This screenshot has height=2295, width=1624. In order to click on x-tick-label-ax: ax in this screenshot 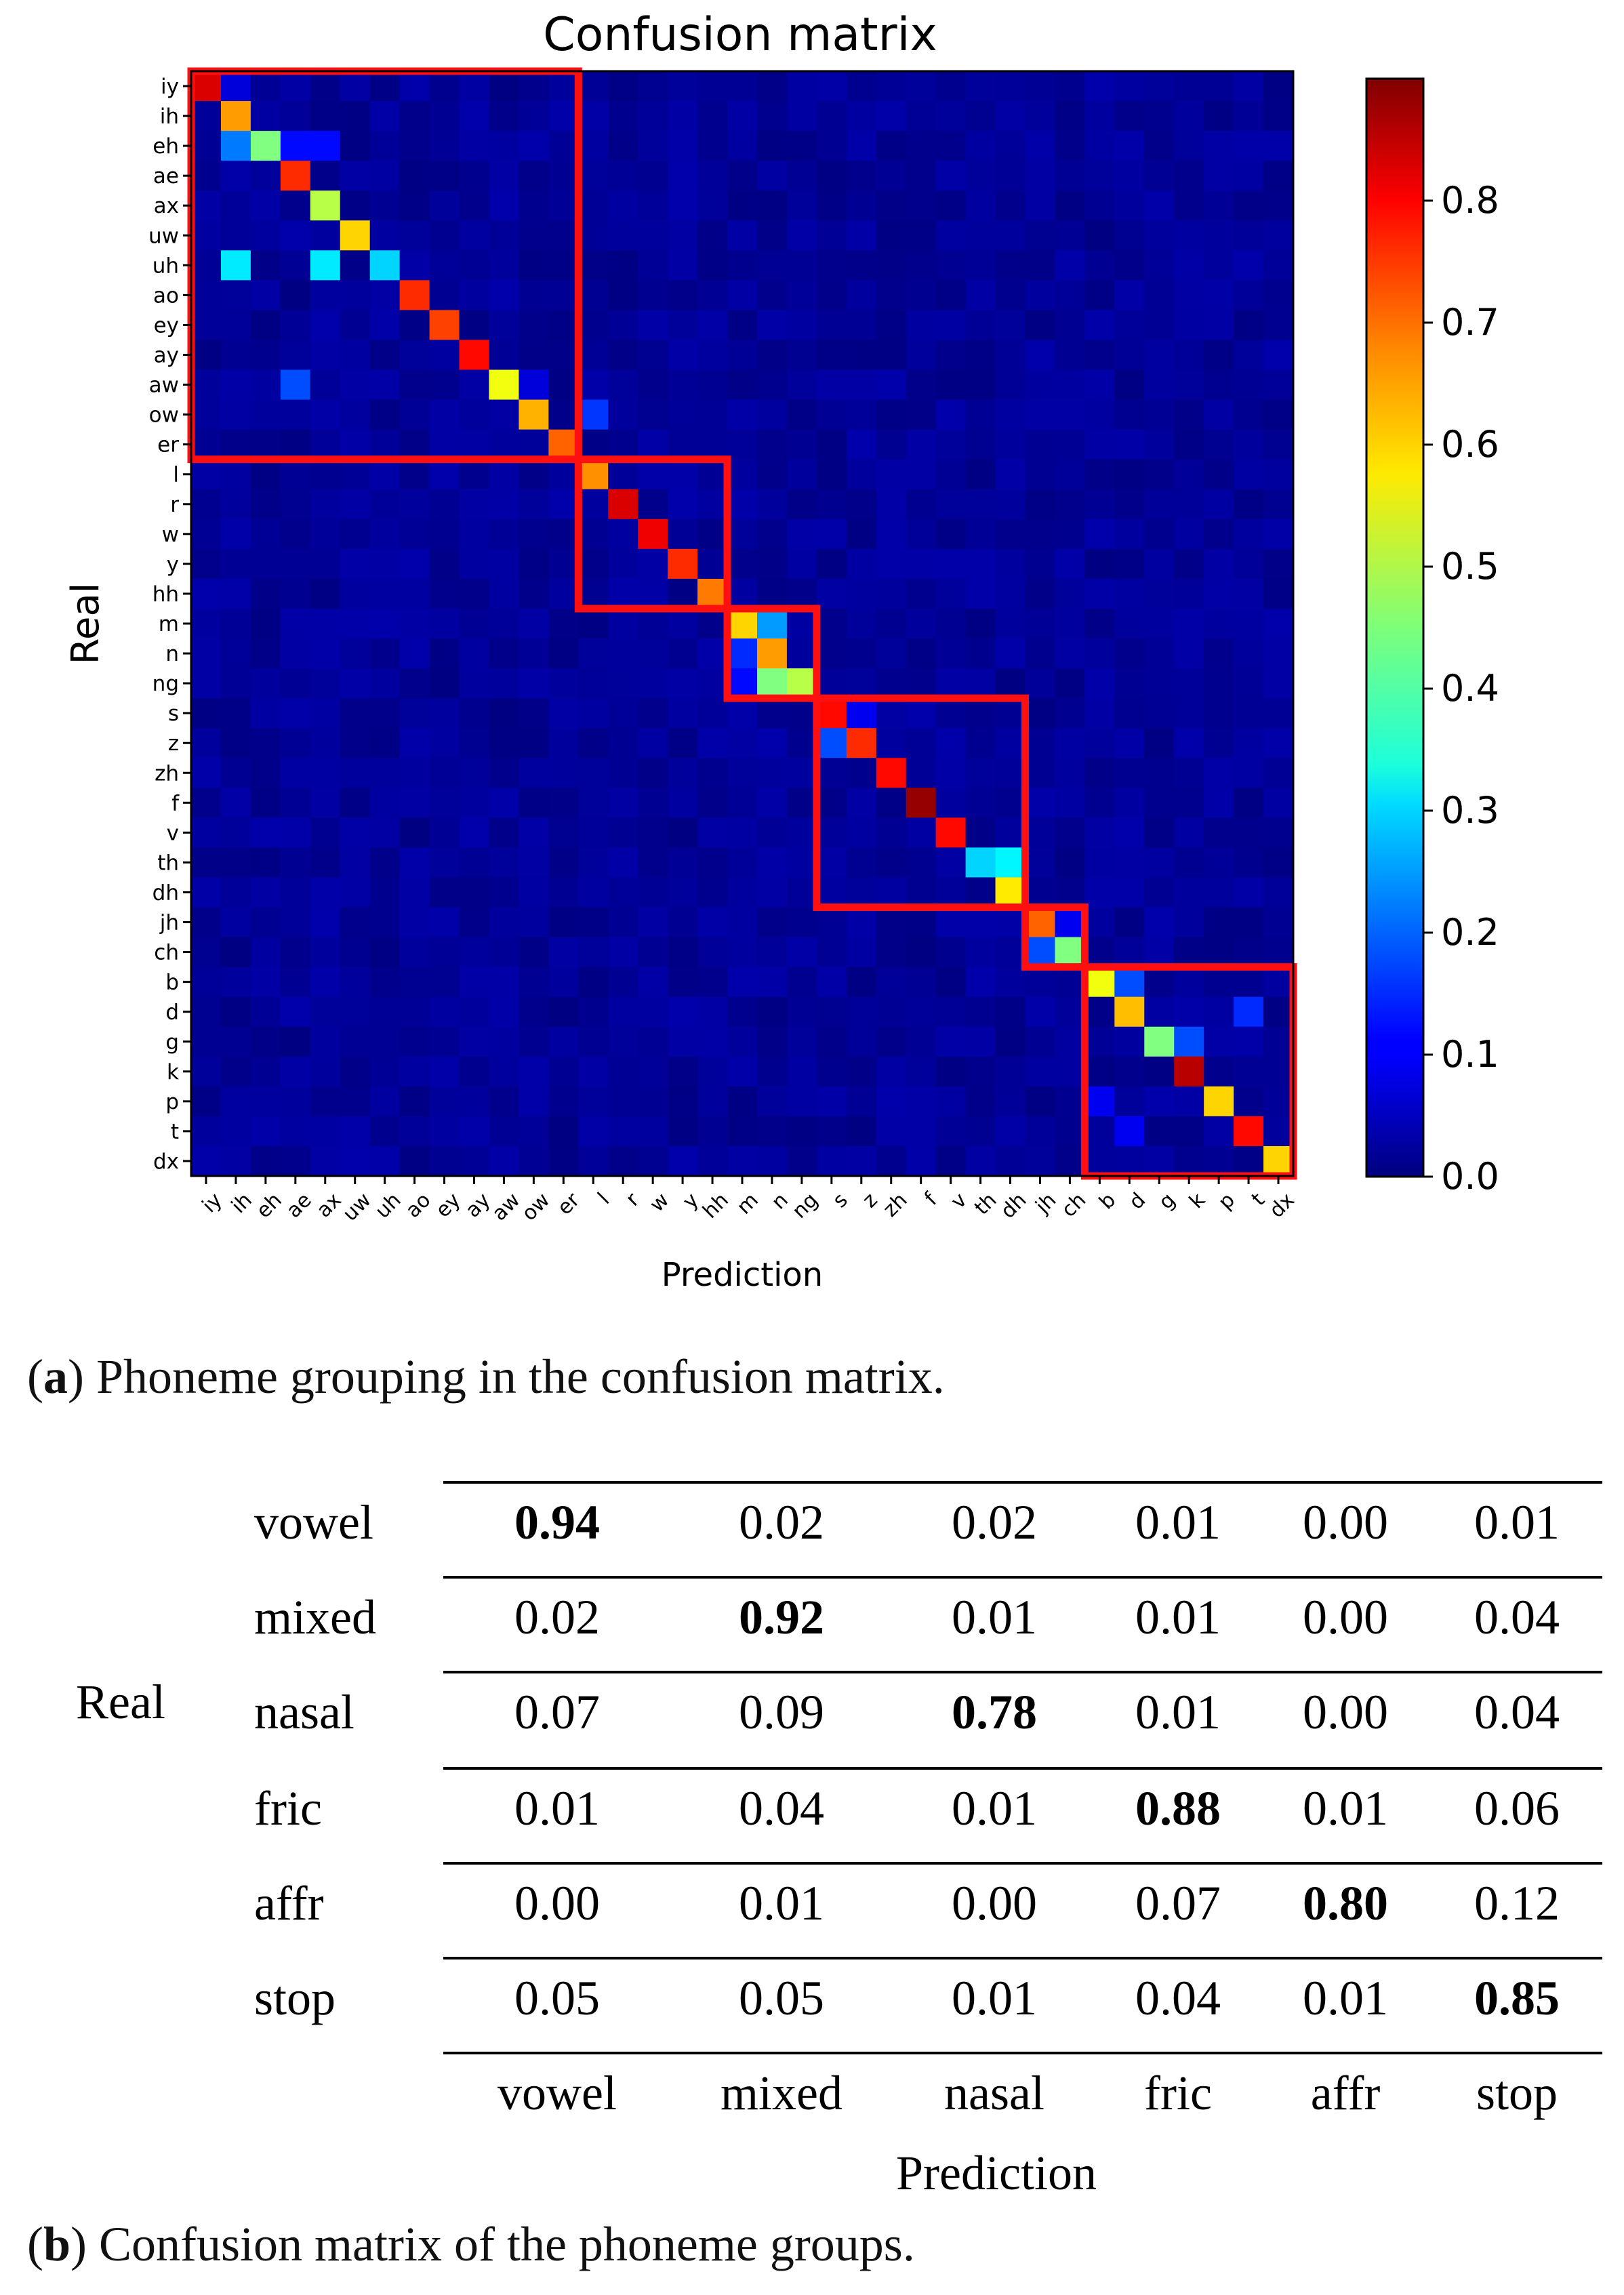, I will do `click(329, 1205)`.